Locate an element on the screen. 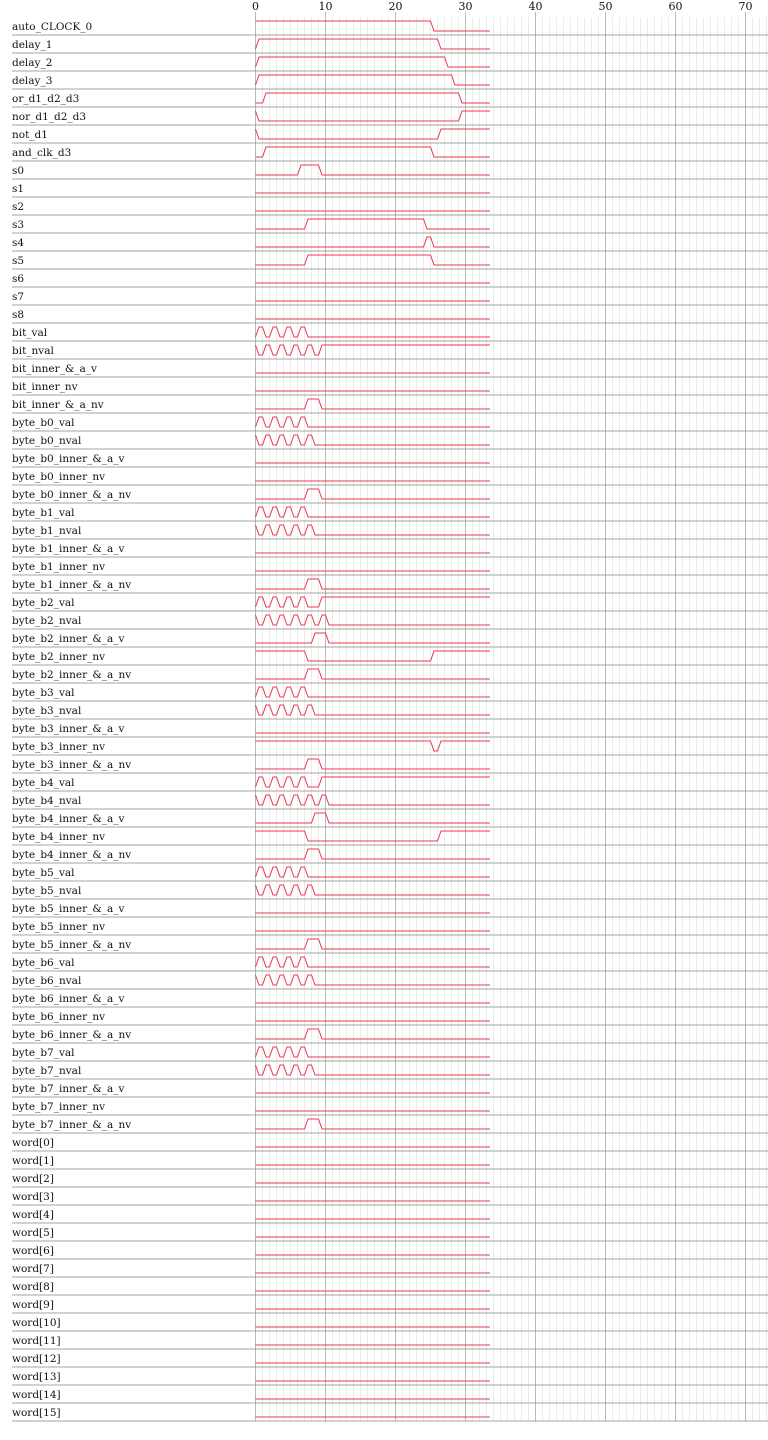  signal-label: byte_b3_val is located at coordinates (43, 693).